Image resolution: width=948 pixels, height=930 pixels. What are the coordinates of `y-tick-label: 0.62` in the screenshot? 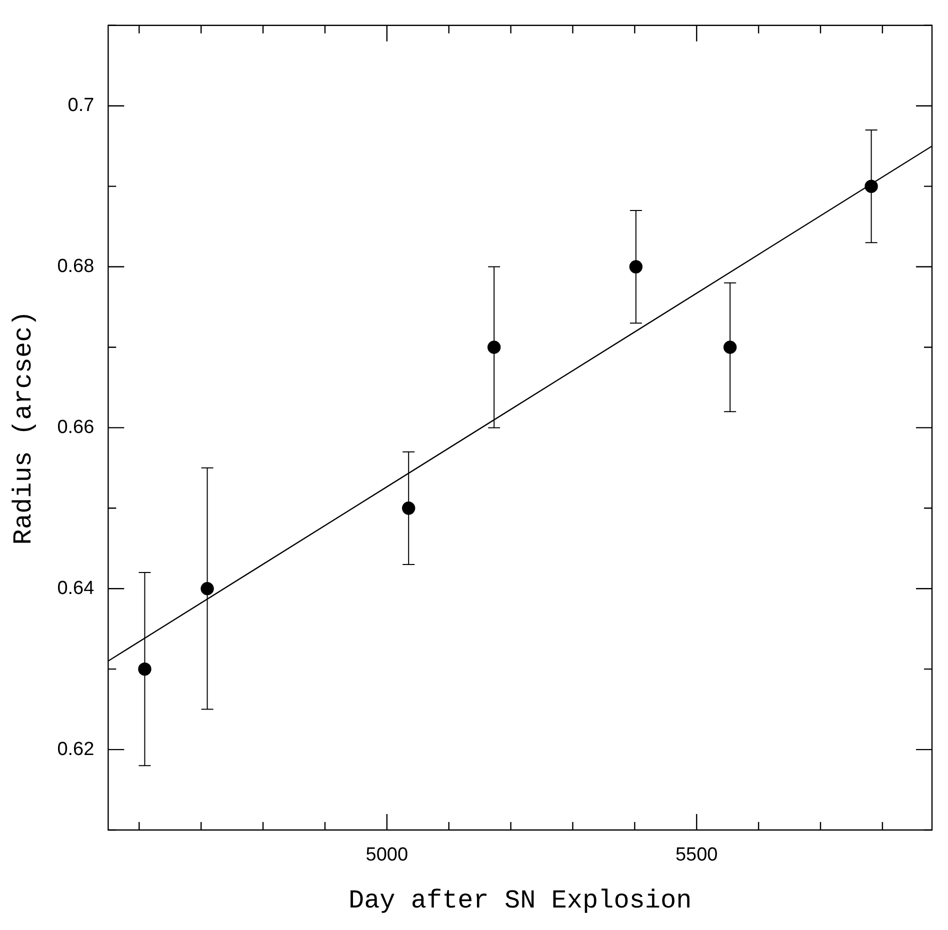 It's located at (75, 749).